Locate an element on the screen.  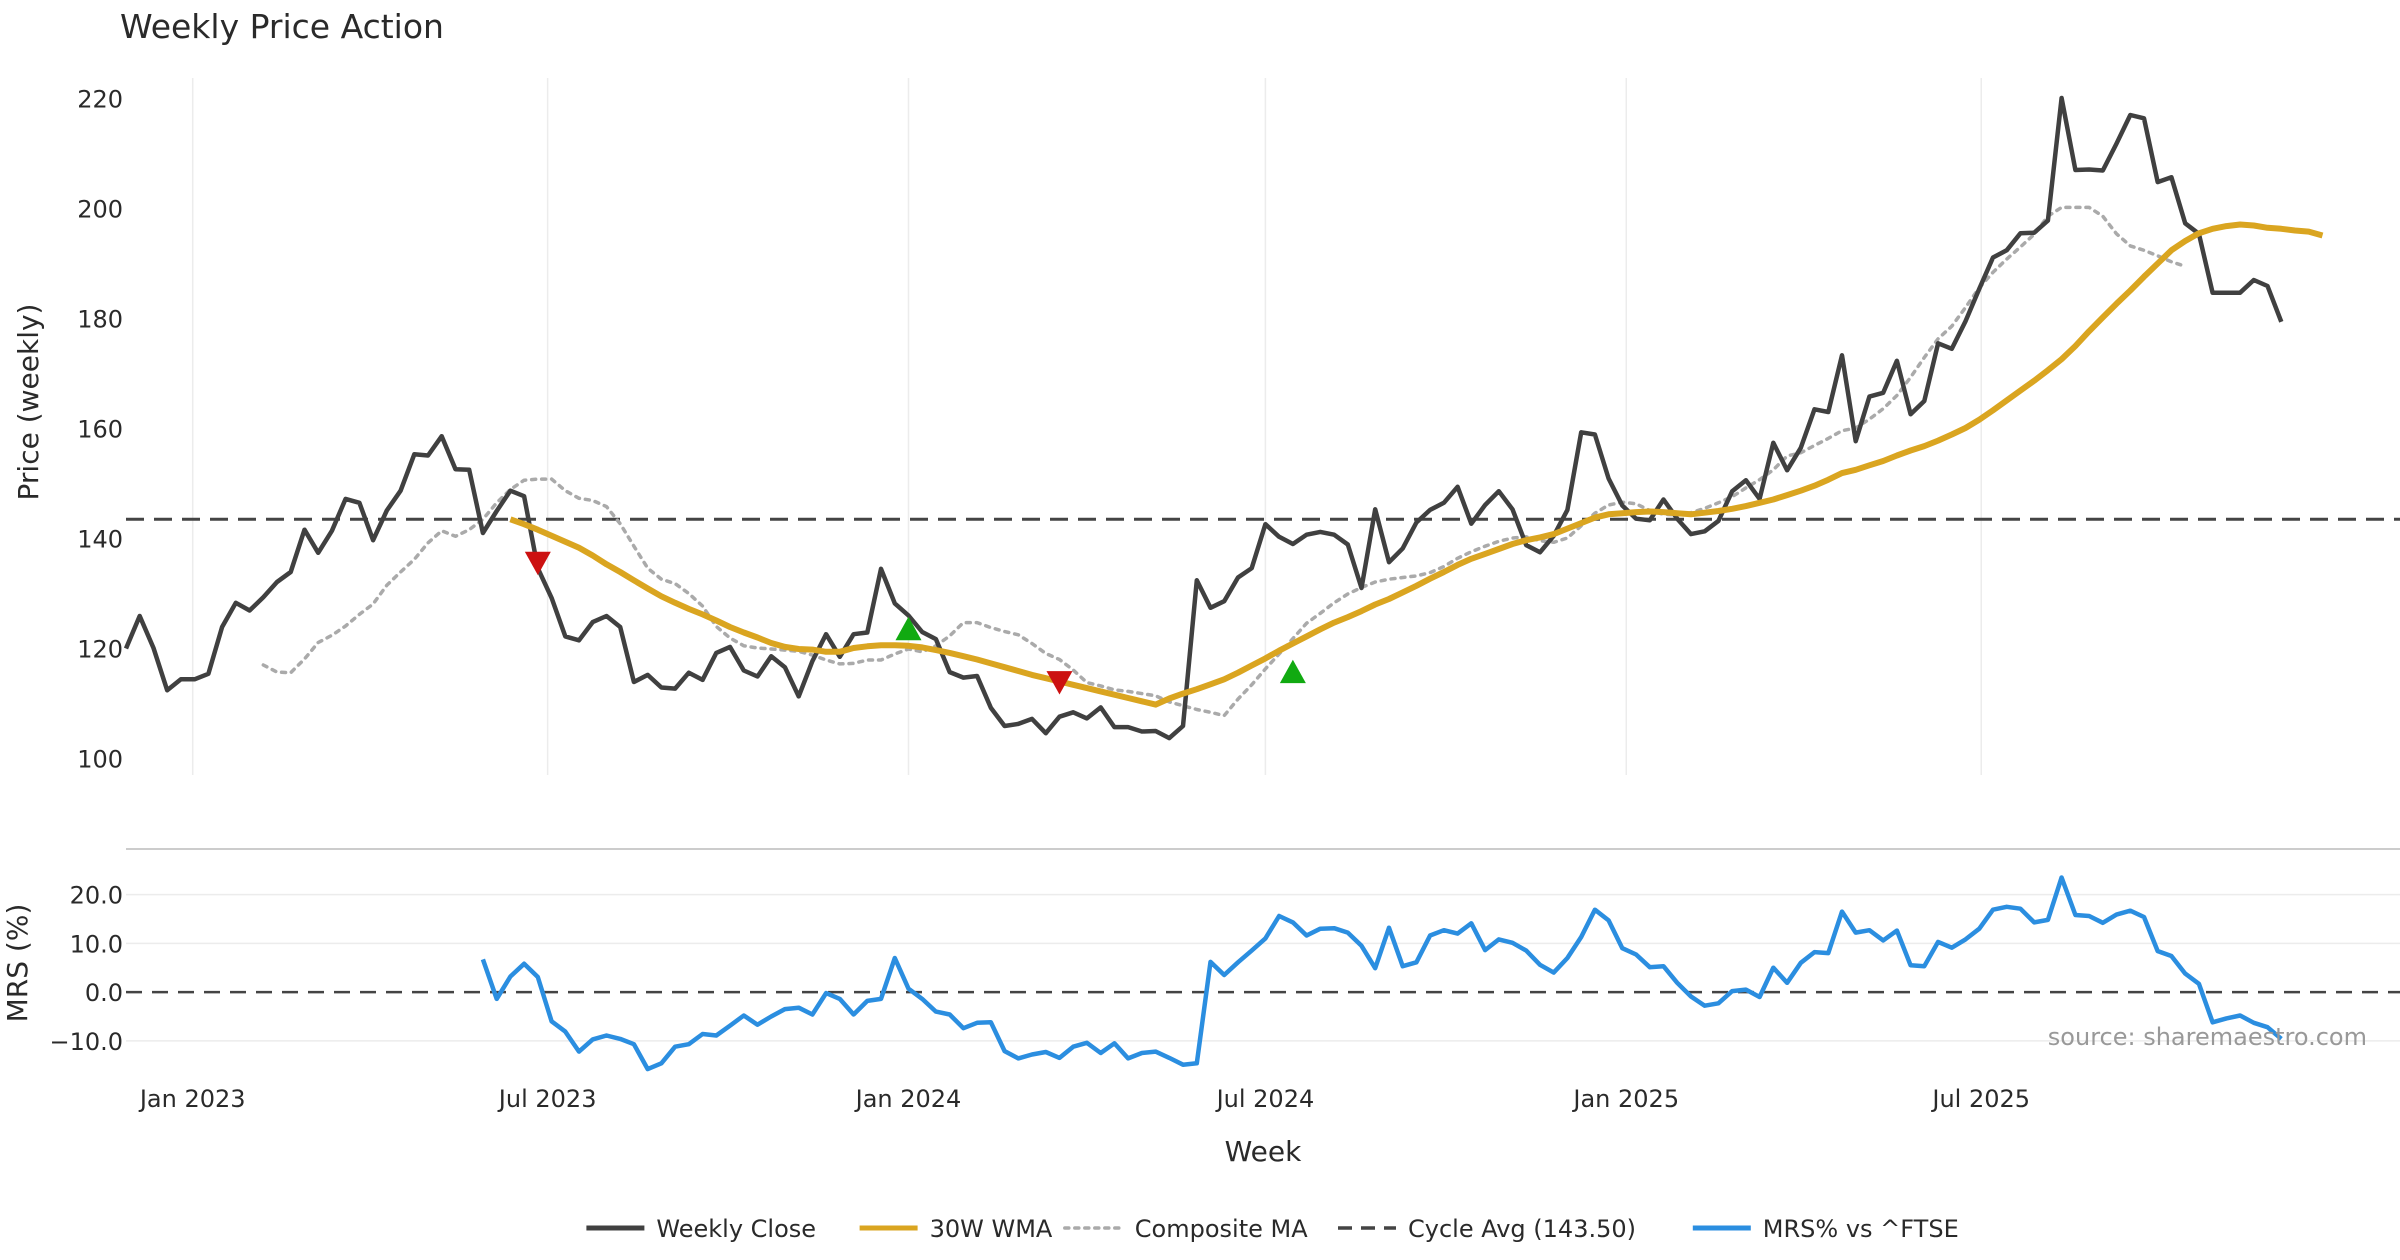
mrs-y-tick-label: 0.0 is located at coordinates (104, 993).